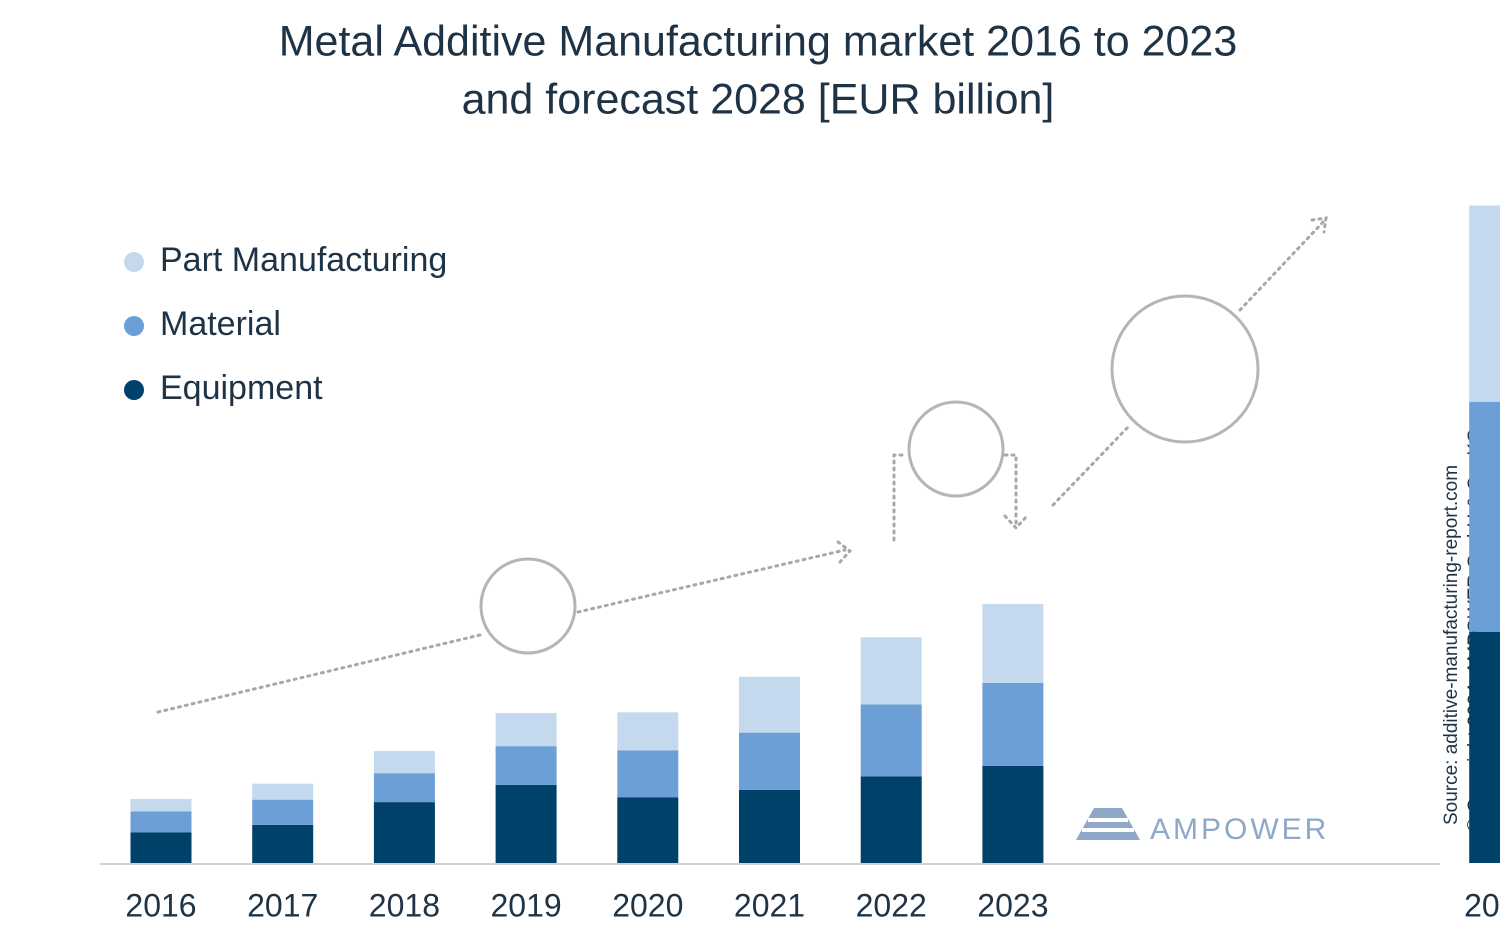 The width and height of the screenshot is (1500, 950). What do you see at coordinates (758, 99) in the screenshot?
I see `chart-title: and forecast 2028 [EUR billion]` at bounding box center [758, 99].